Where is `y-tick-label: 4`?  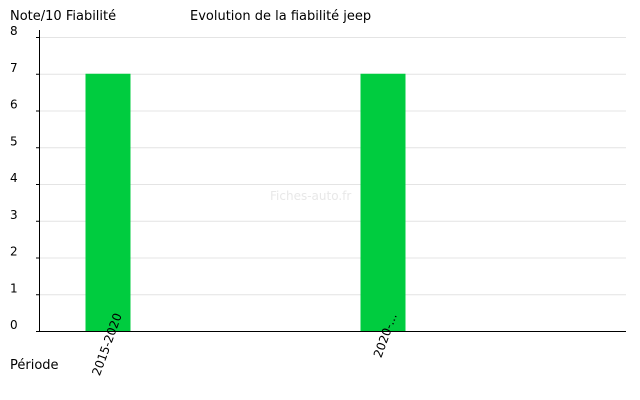 y-tick-label: 4 is located at coordinates (14, 178).